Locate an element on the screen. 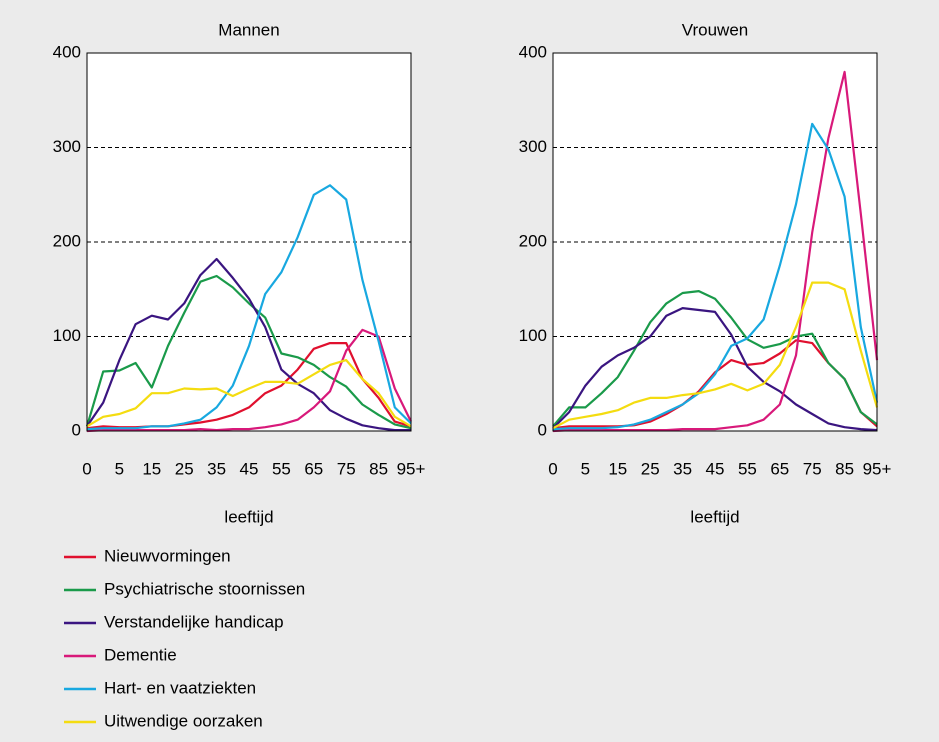 This screenshot has width=939, height=742. legend-label: Uitwendige oorzaken is located at coordinates (183, 720).